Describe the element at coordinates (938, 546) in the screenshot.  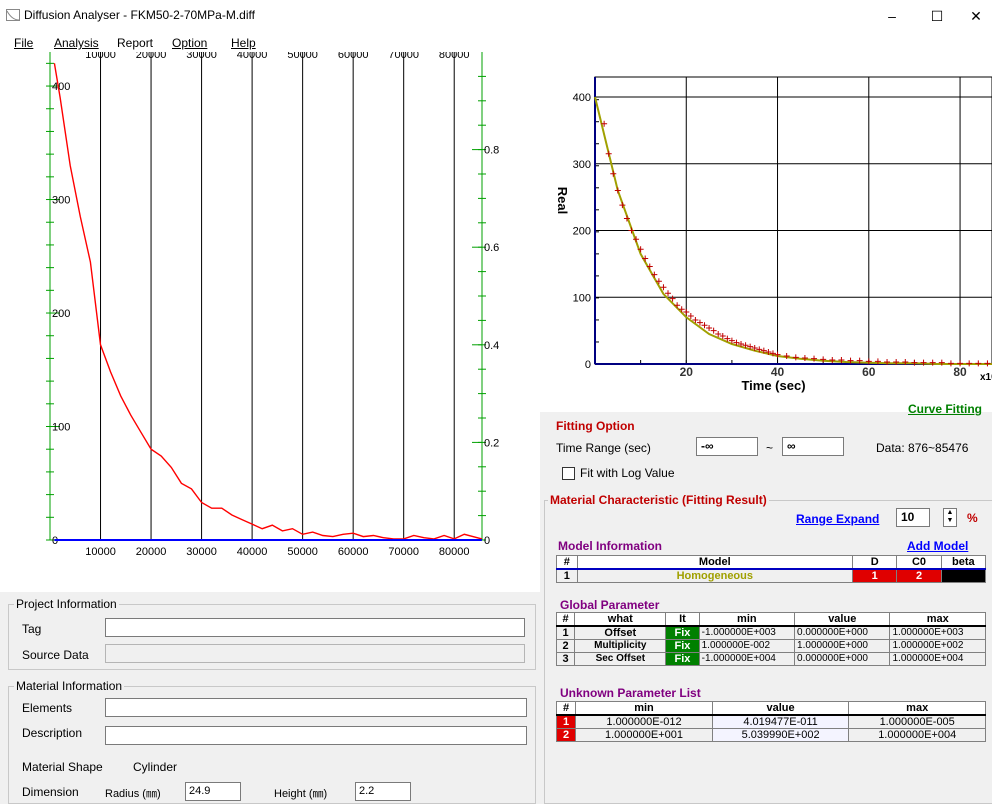
I see `add-model-link: Add Model` at that location.